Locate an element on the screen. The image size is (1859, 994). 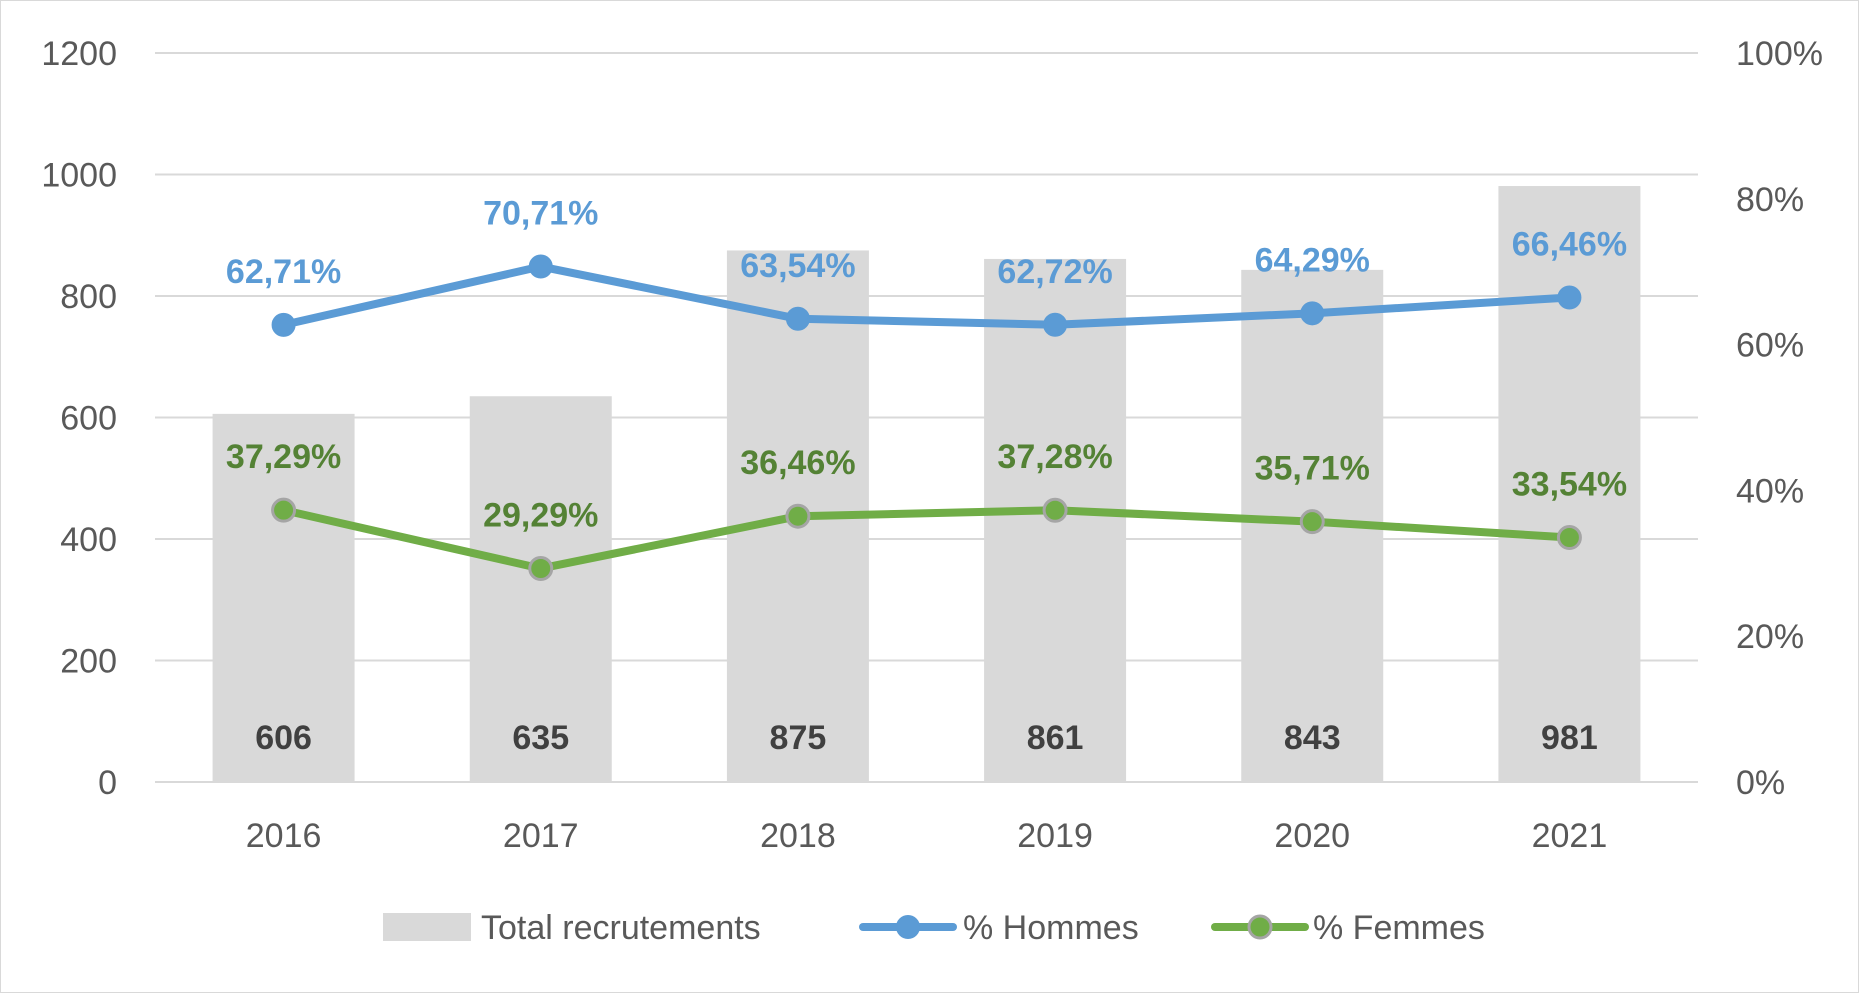
series-value-label: 29,29% is located at coordinates (540, 515).